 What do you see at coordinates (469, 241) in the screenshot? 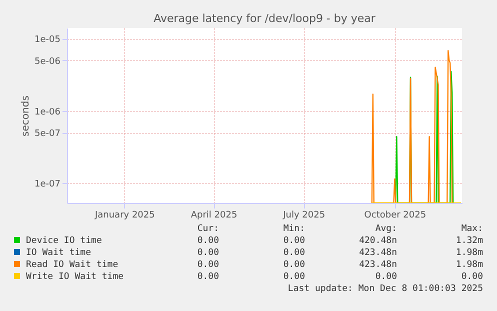
I see `text: 1.32m` at bounding box center [469, 241].